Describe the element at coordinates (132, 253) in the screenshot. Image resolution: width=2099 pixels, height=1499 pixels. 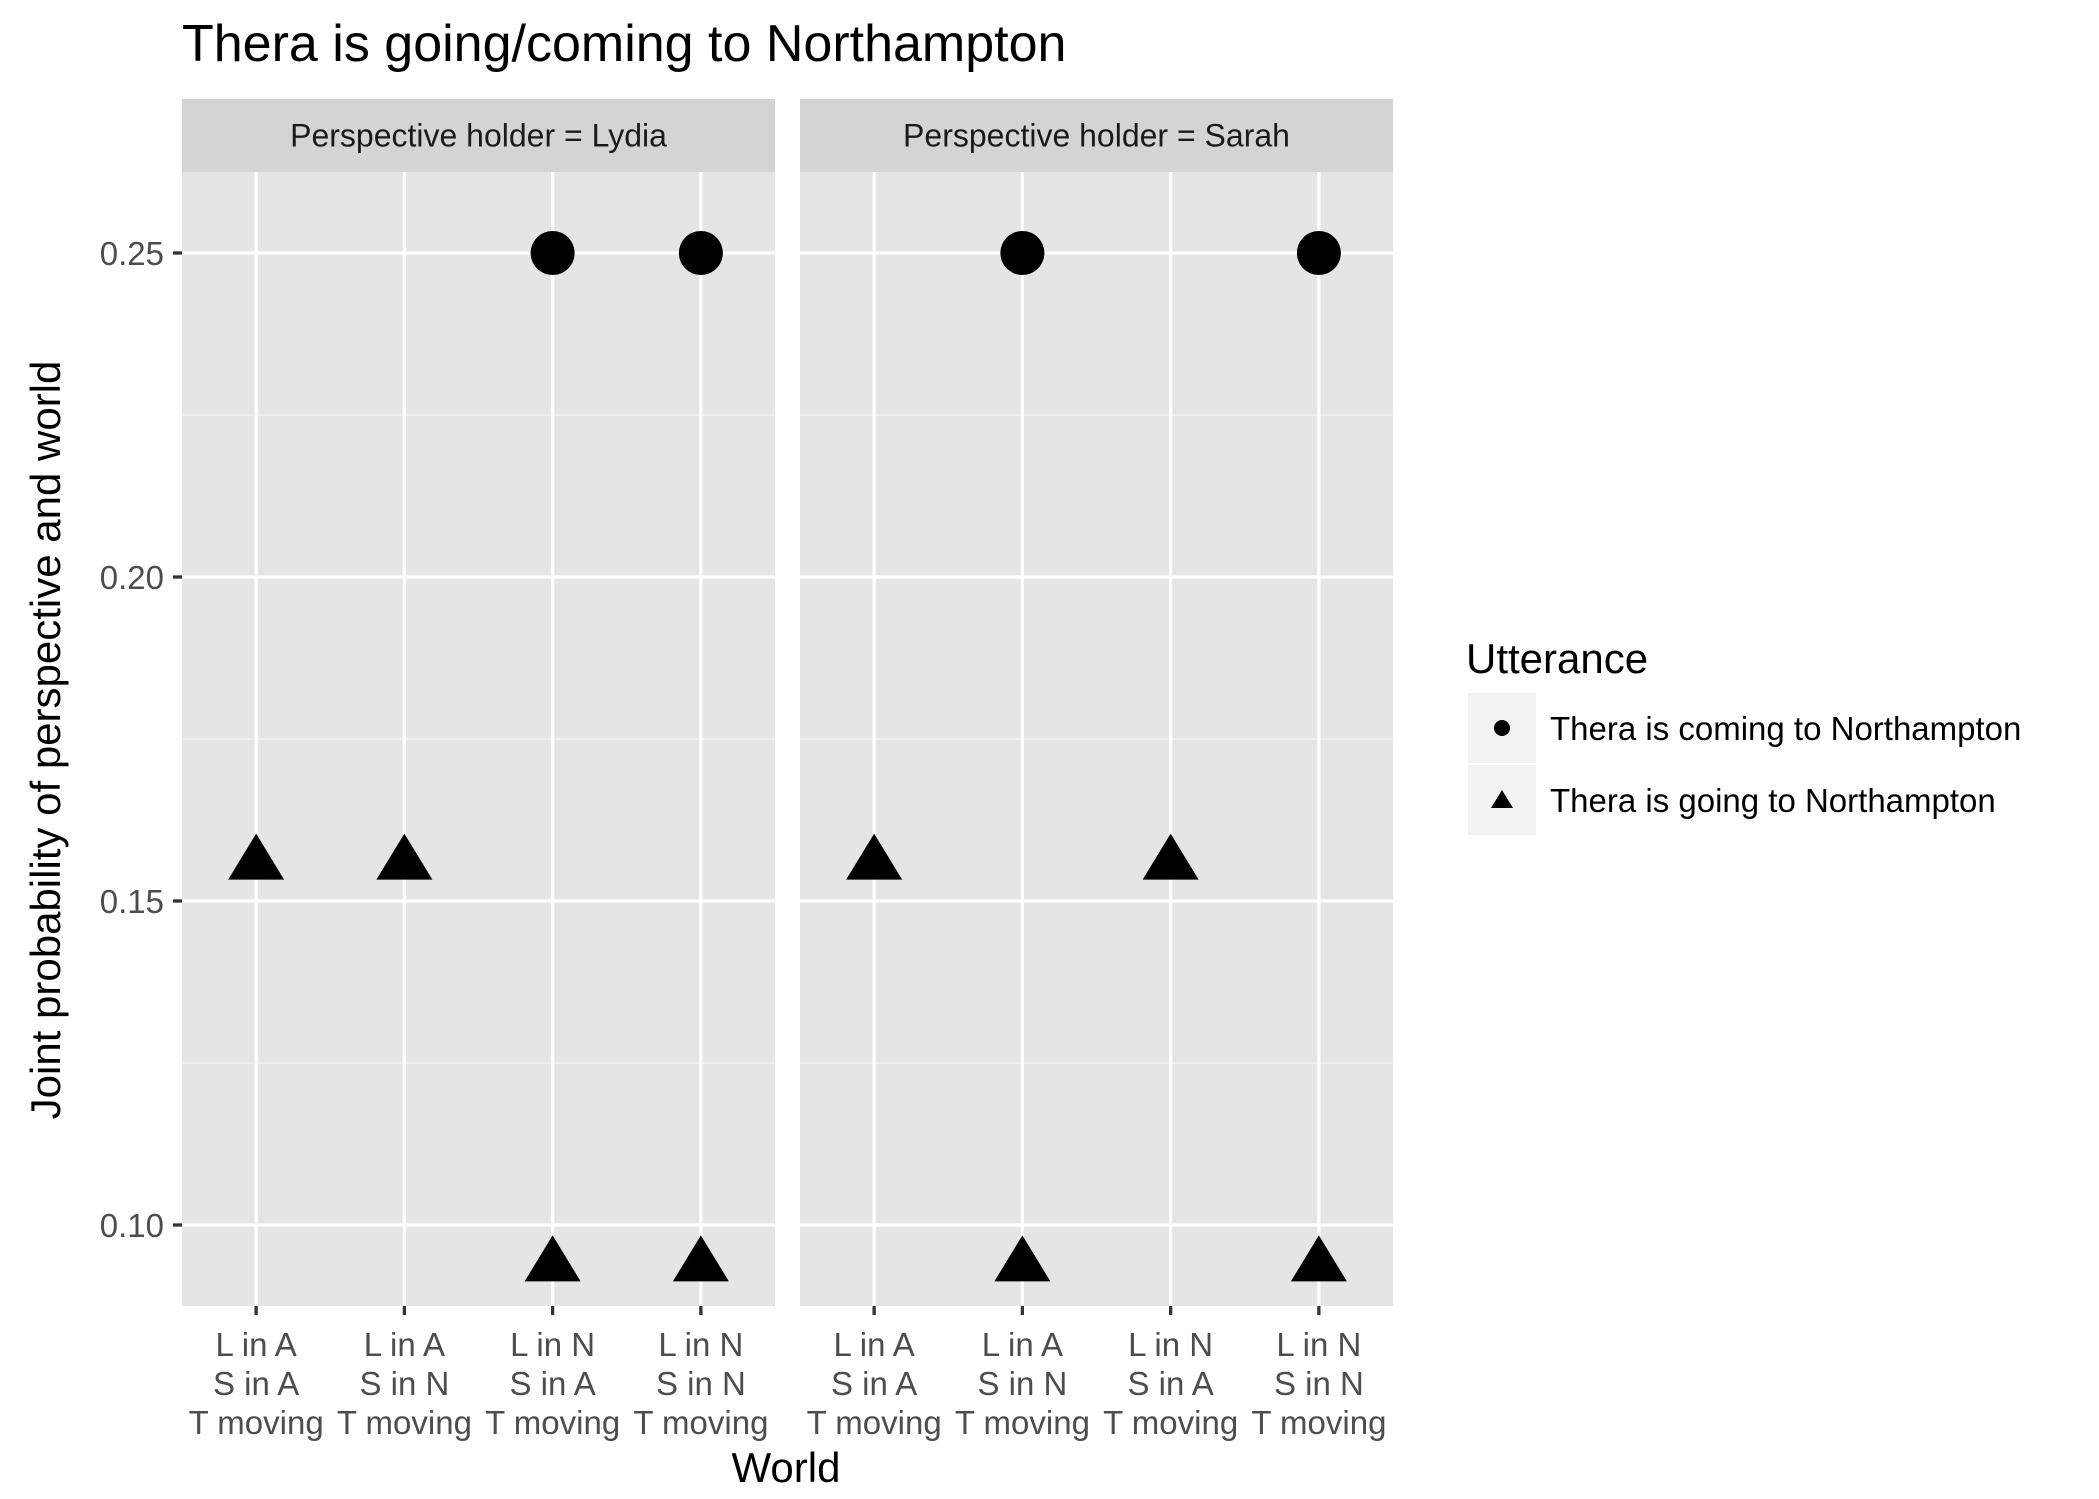
I see `y-tick-label: 0.25` at that location.